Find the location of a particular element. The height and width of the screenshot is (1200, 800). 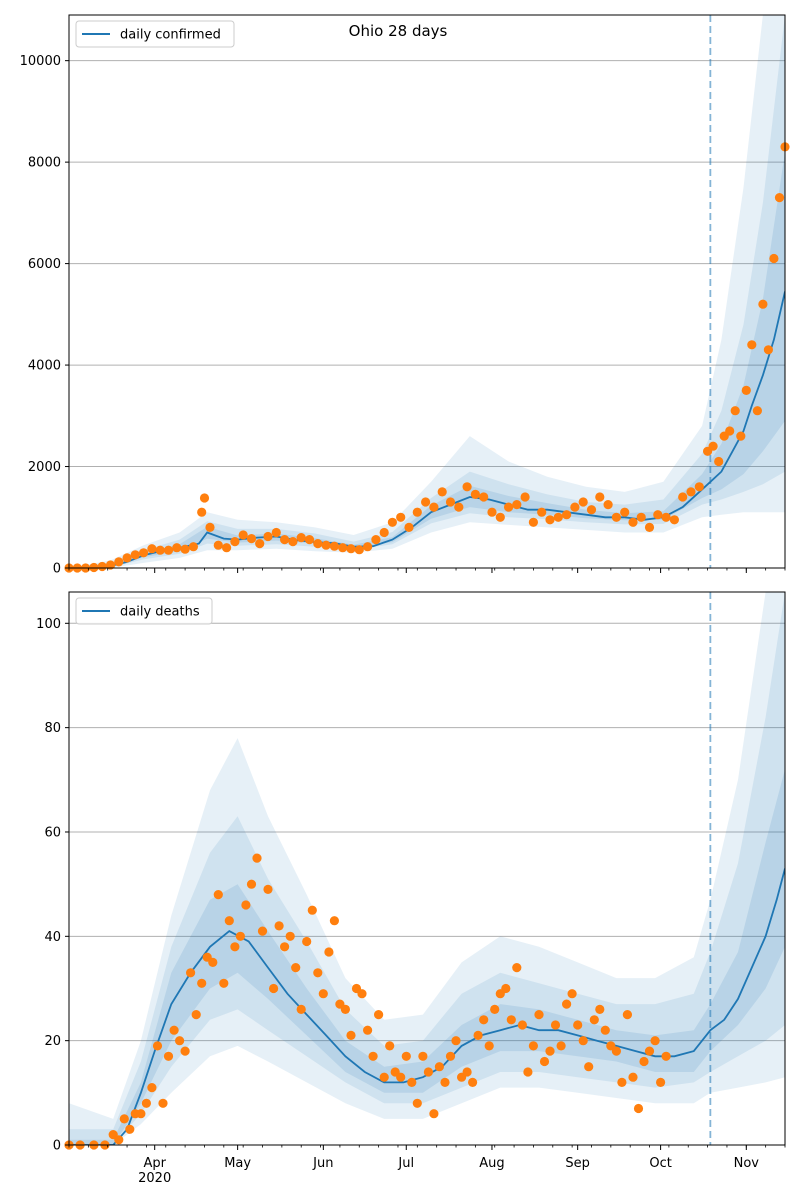

x-tick-label: May is located at coordinates (237, 1163).